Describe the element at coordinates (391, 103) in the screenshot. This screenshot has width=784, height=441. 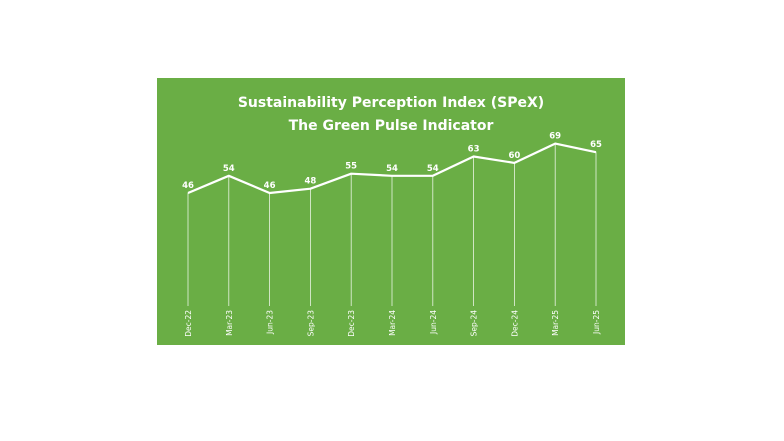
I see `chart-title: Sustainability Perception Index (SPeX)` at that location.